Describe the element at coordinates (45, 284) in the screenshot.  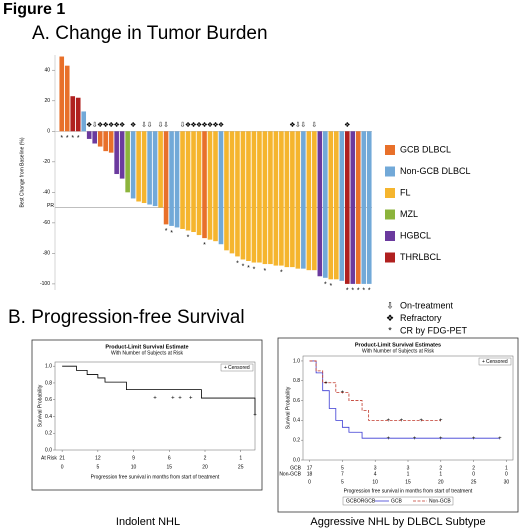
I see `y-tick-label: -100` at that location.